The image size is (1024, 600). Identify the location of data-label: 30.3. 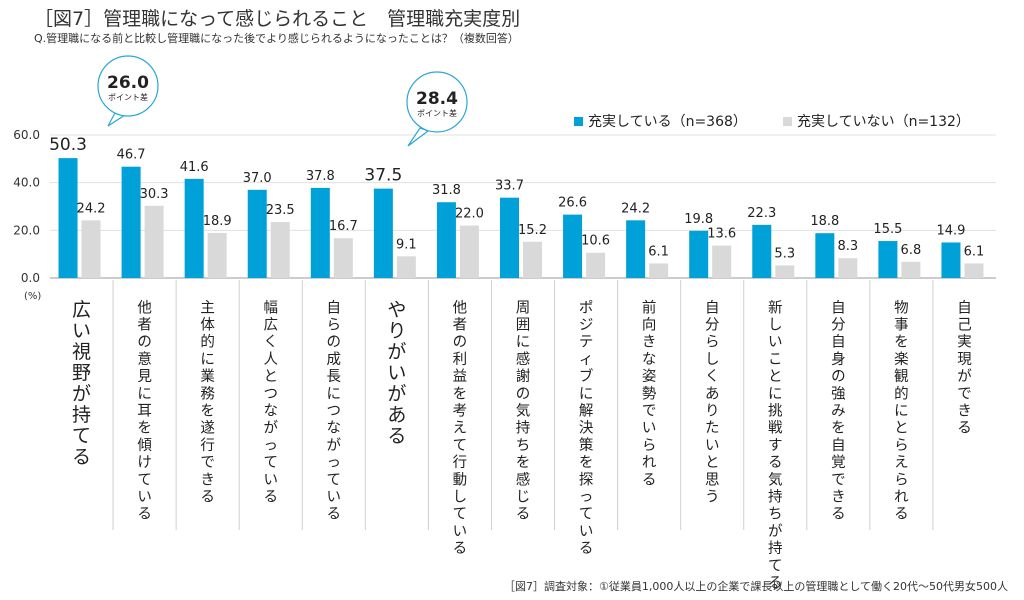
(154, 194).